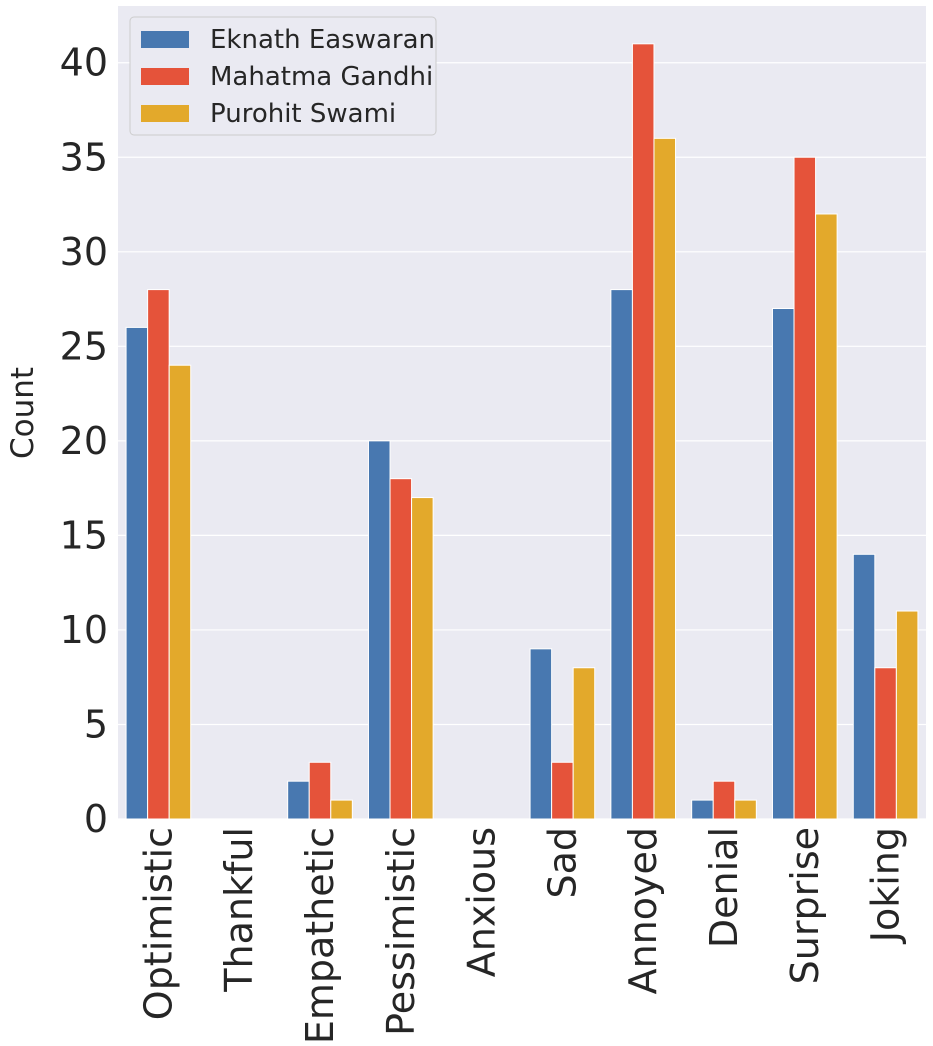 The height and width of the screenshot is (1046, 933). I want to click on x-tick-label: Surprise, so click(805, 905).